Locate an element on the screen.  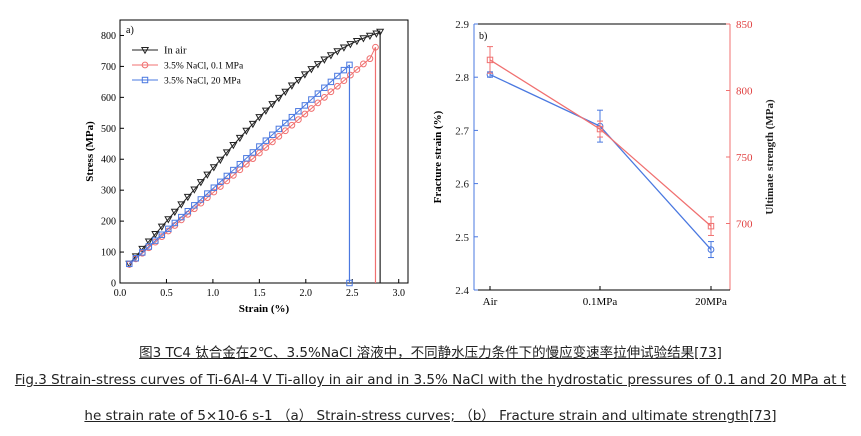
y-tick-label: 400 is located at coordinates (108, 160).